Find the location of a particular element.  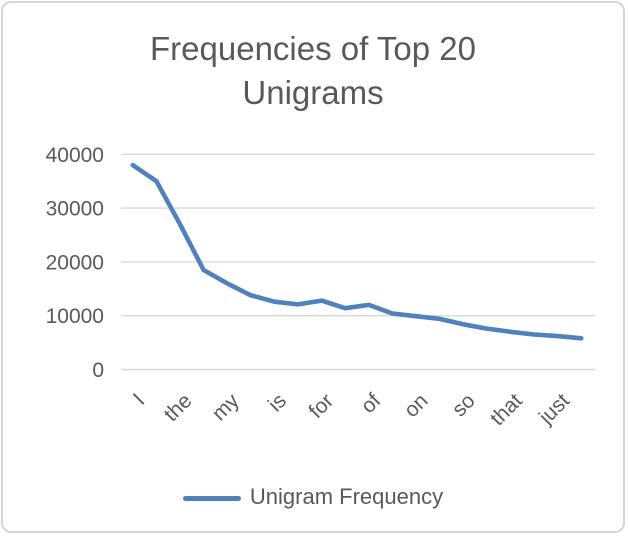

legend: Unigram Frequency is located at coordinates (313, 497).